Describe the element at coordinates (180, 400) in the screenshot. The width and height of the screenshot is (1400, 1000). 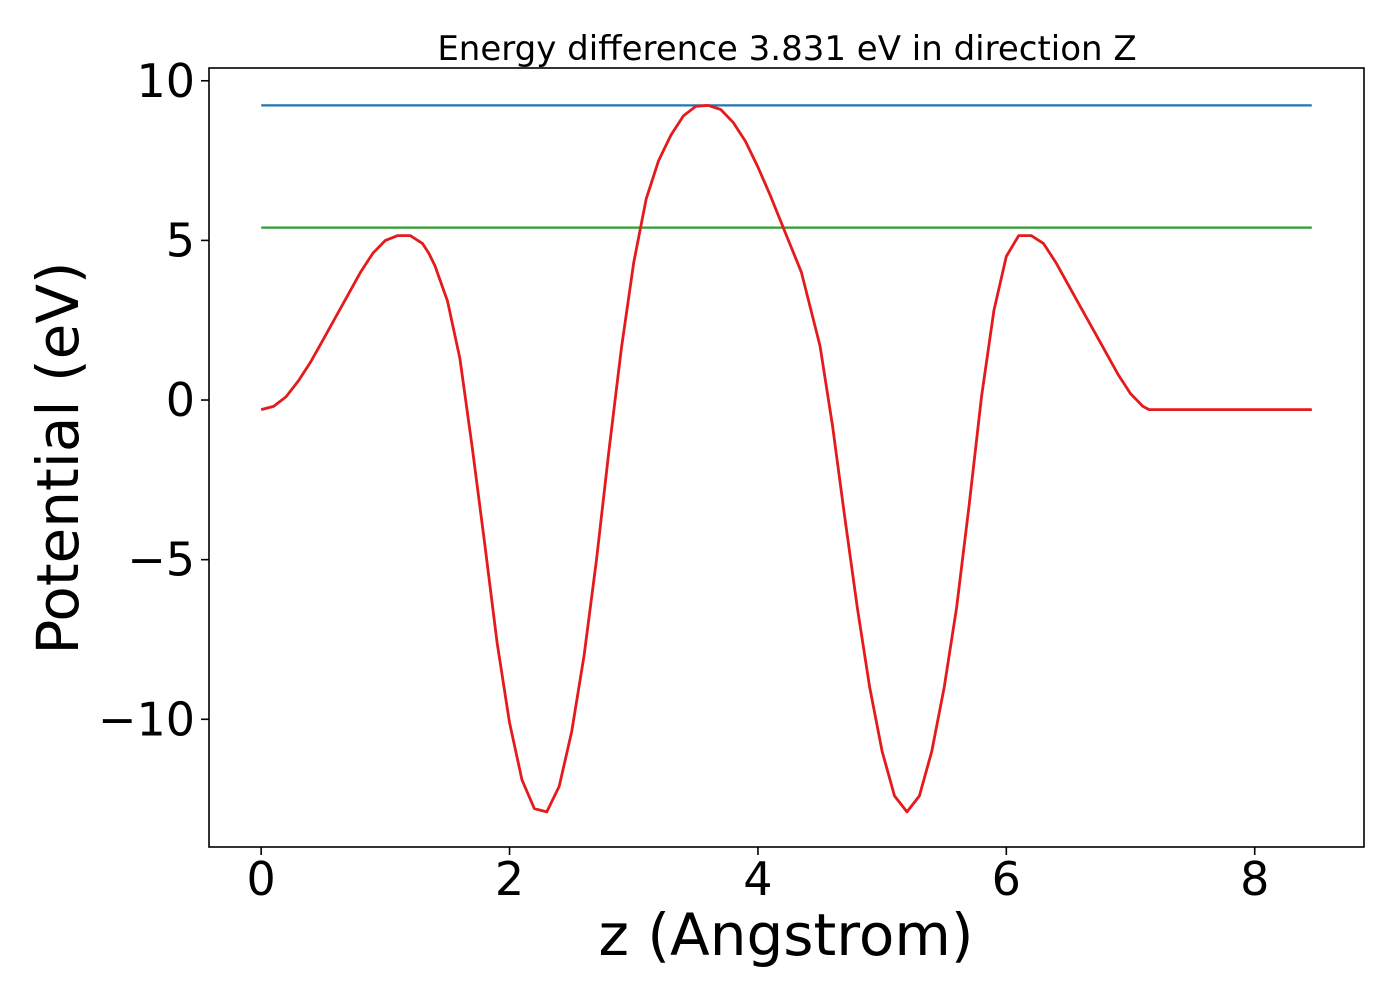
I see `y-tick-label: 0` at that location.